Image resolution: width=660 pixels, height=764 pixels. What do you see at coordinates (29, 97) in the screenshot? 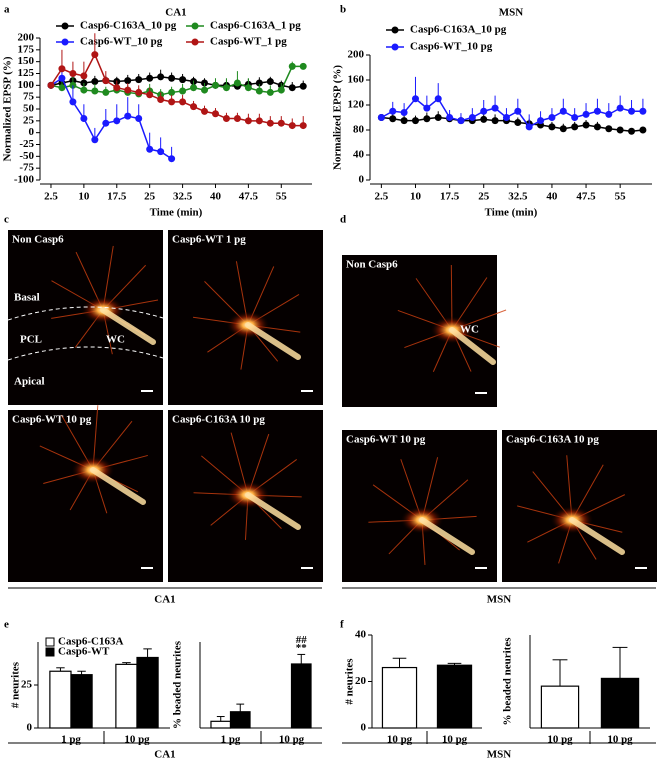
I see `y-tick-label: 75` at bounding box center [29, 97].